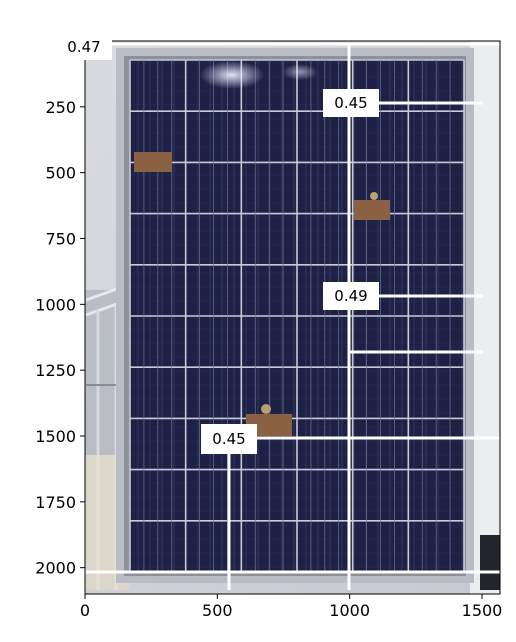 This screenshot has width=516, height=642. What do you see at coordinates (482, 610) in the screenshot?
I see `x-tick-label: 1500` at bounding box center [482, 610].